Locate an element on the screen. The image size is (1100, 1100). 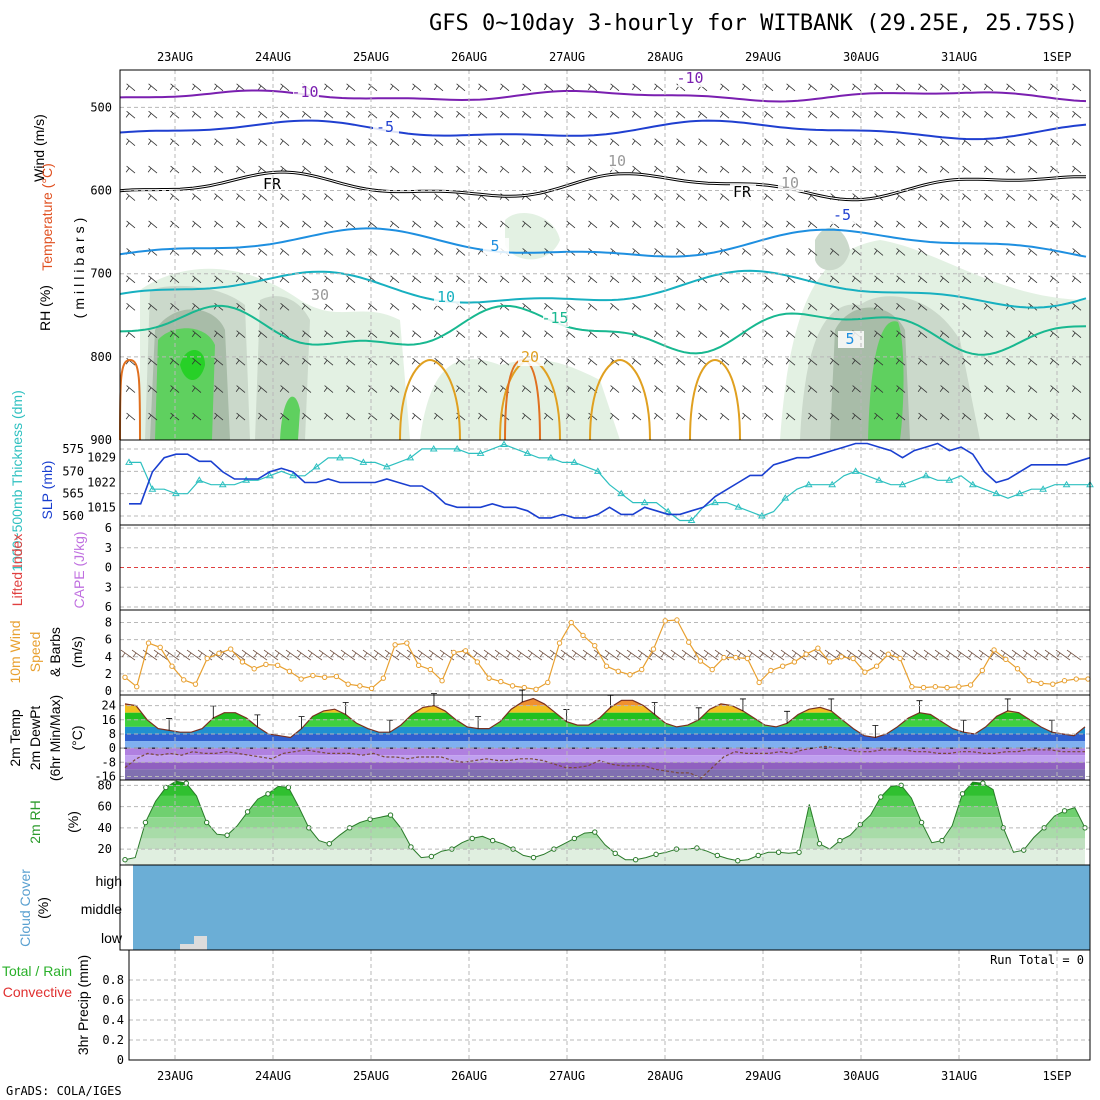
contour-label: -5 is located at coordinates (842, 215).